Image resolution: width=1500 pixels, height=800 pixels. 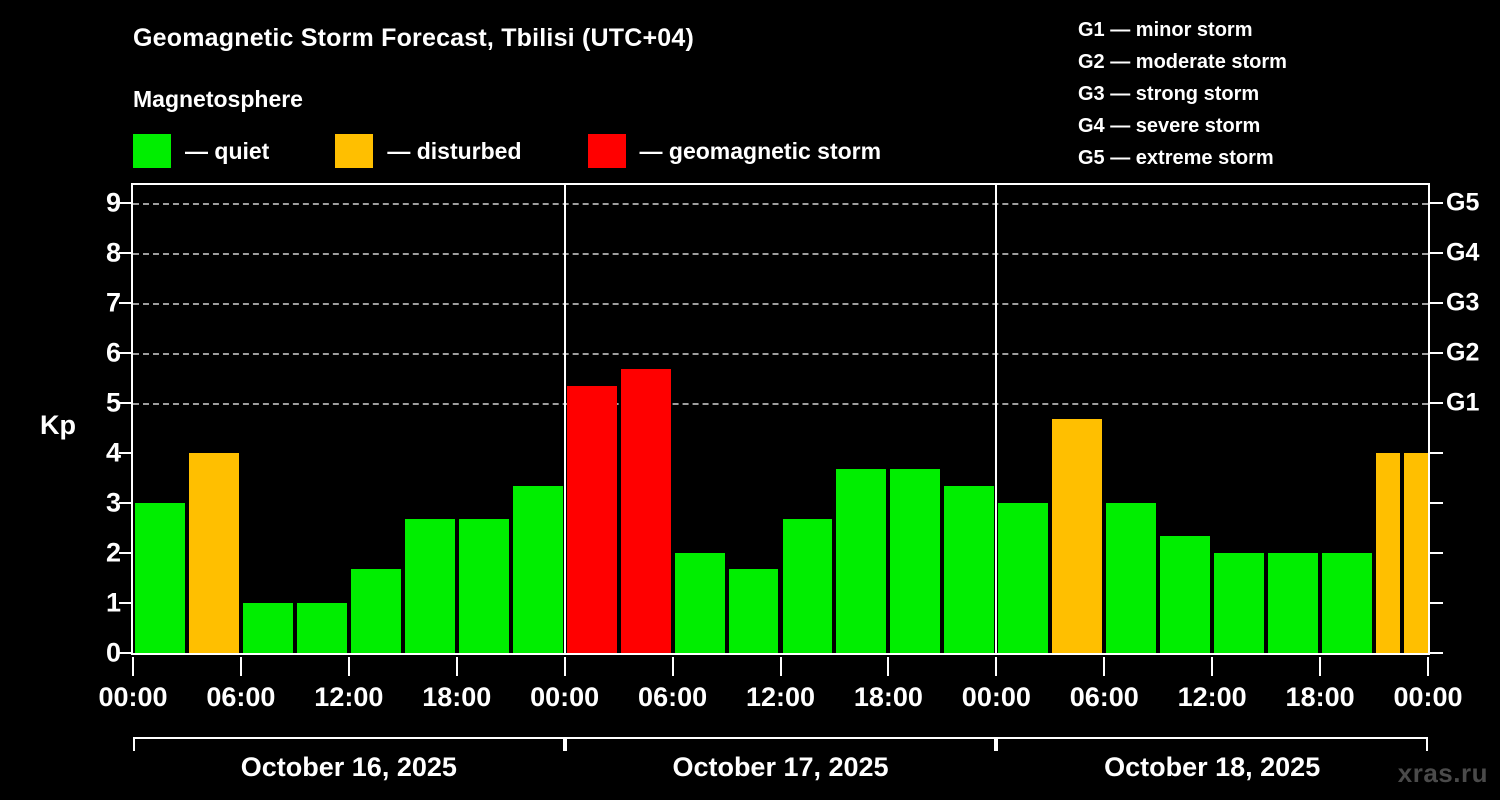 I want to click on watermark: xras.ru, so click(x=1442, y=773).